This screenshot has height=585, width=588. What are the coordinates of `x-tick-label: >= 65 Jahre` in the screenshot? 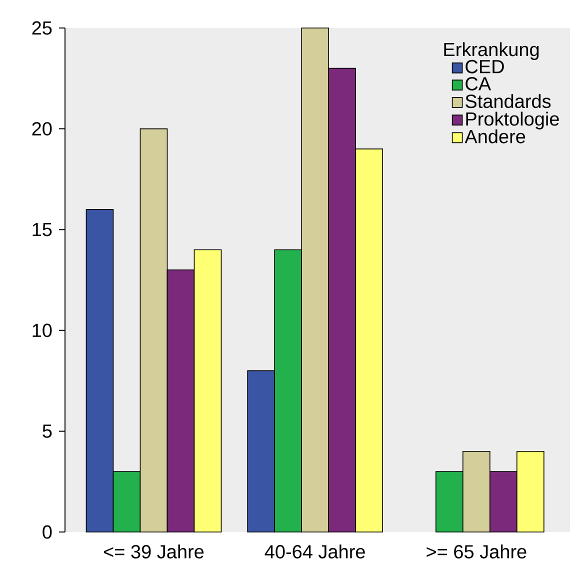 It's located at (476, 551).